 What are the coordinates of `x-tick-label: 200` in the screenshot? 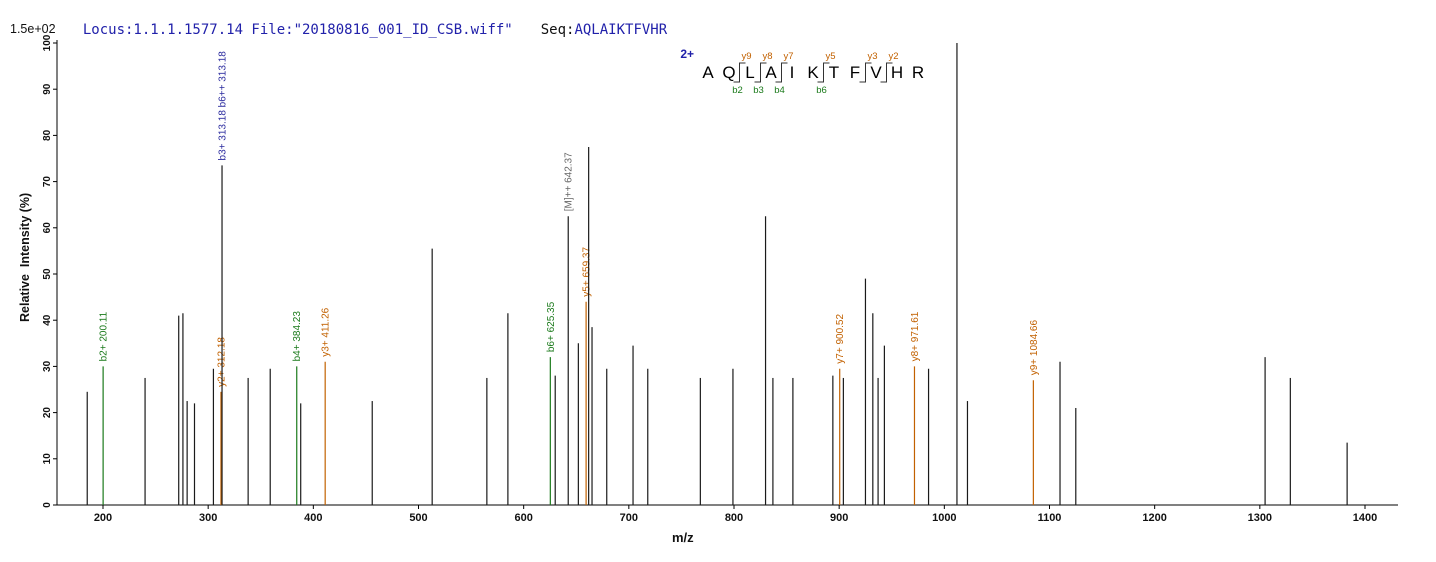 It's located at (103, 518).